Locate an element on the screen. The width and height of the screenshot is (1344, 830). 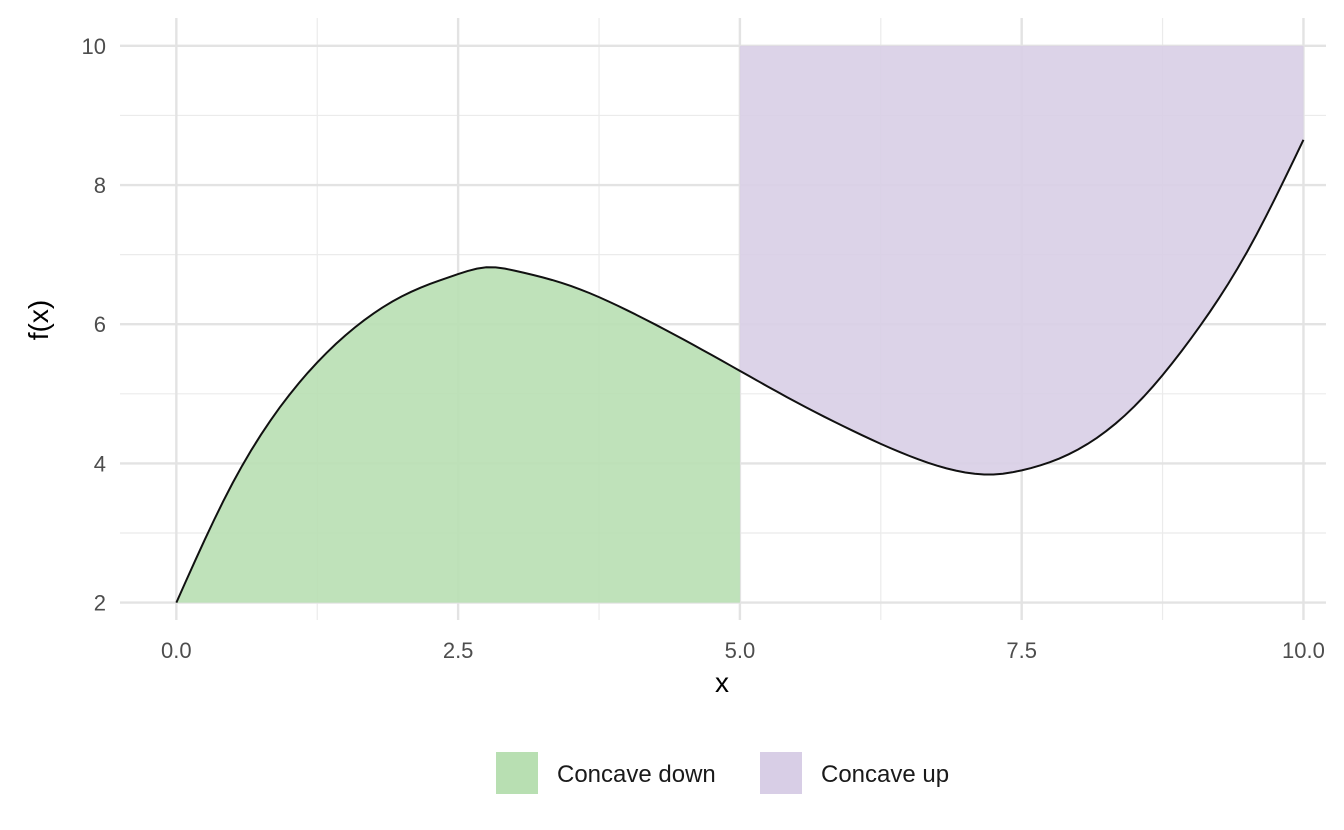
y-tick-label: 2 is located at coordinates (100, 603).